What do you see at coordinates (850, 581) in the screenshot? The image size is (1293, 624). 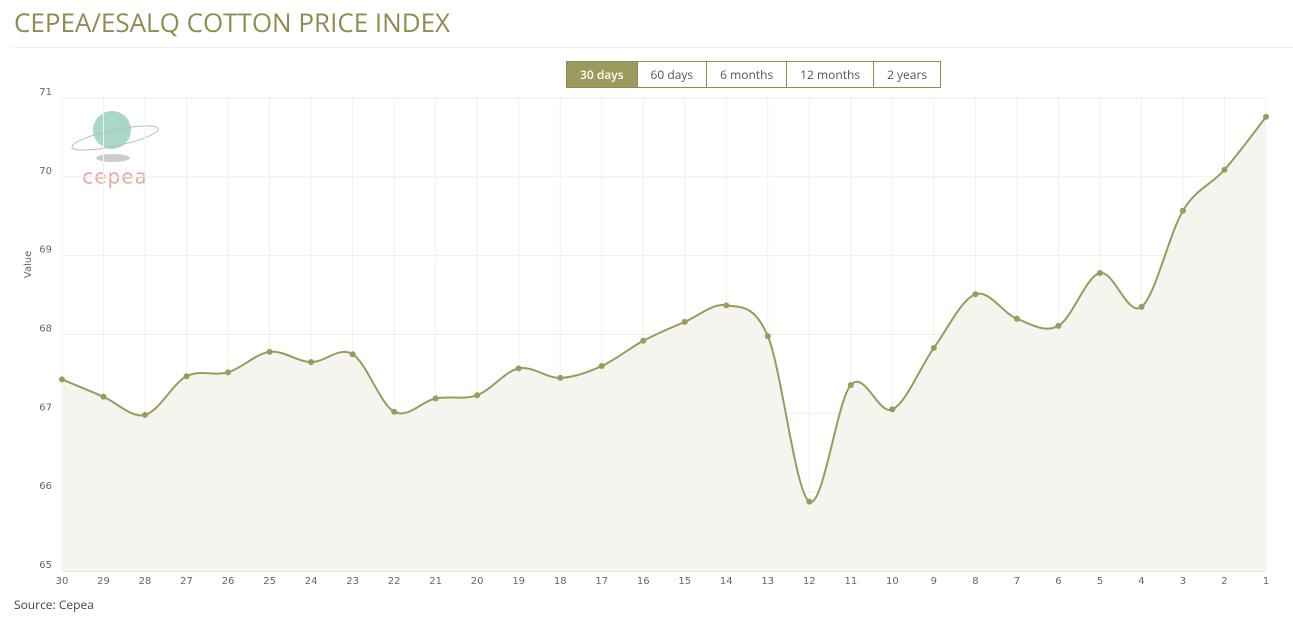 I see `x-tick-label: 11` at bounding box center [850, 581].